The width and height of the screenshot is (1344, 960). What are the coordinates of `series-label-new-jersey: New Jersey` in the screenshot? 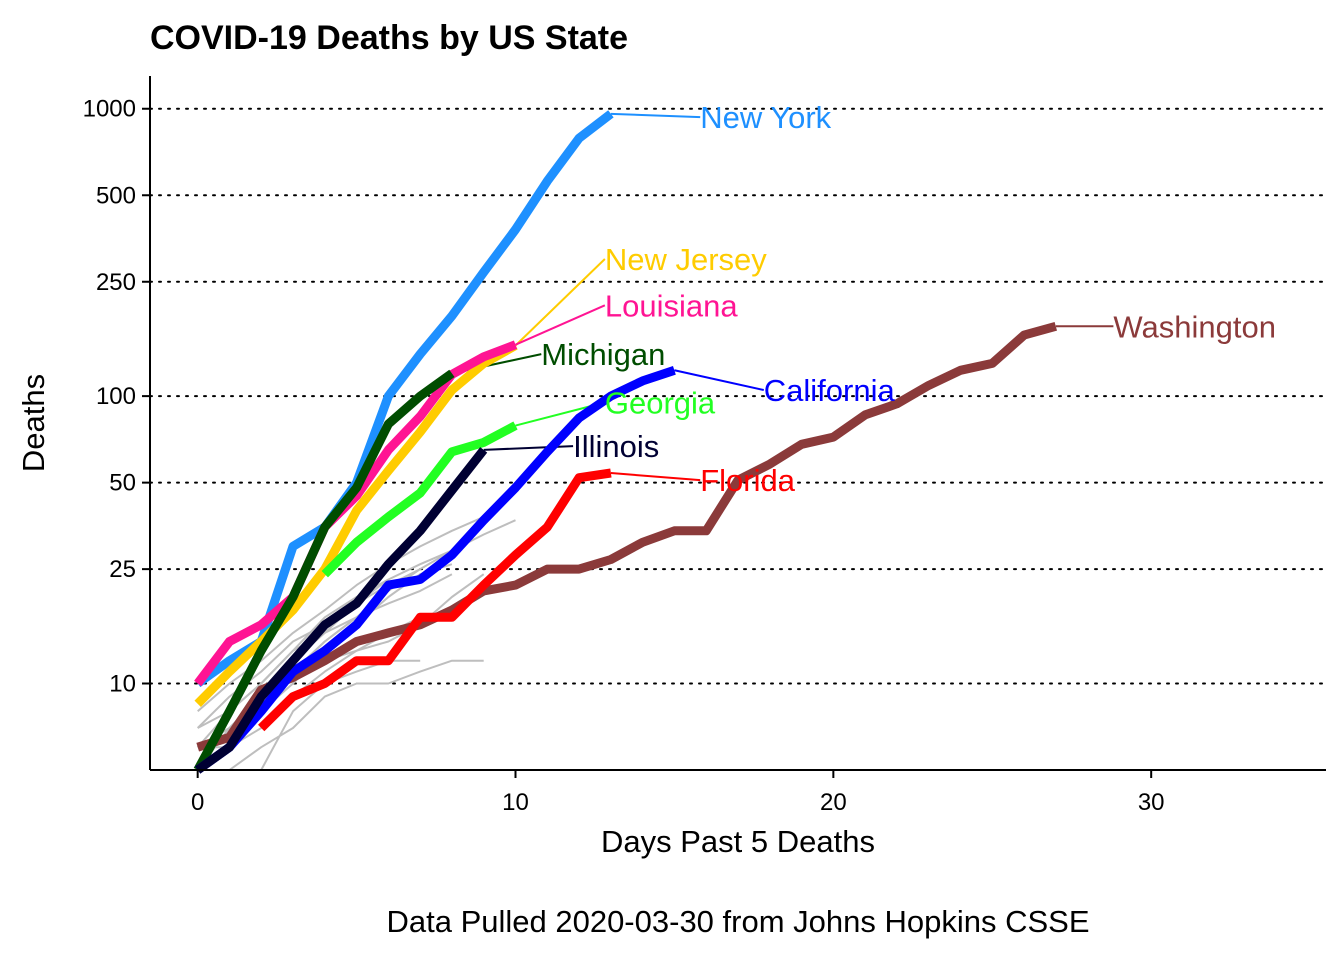 It's located at (686, 259).